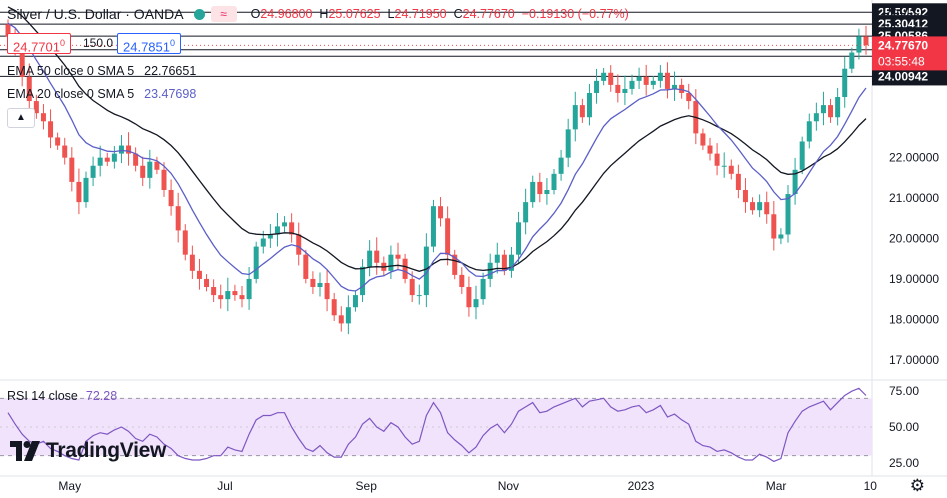  What do you see at coordinates (25, 451) in the screenshot?
I see `tradingview-logo-icon` at bounding box center [25, 451].